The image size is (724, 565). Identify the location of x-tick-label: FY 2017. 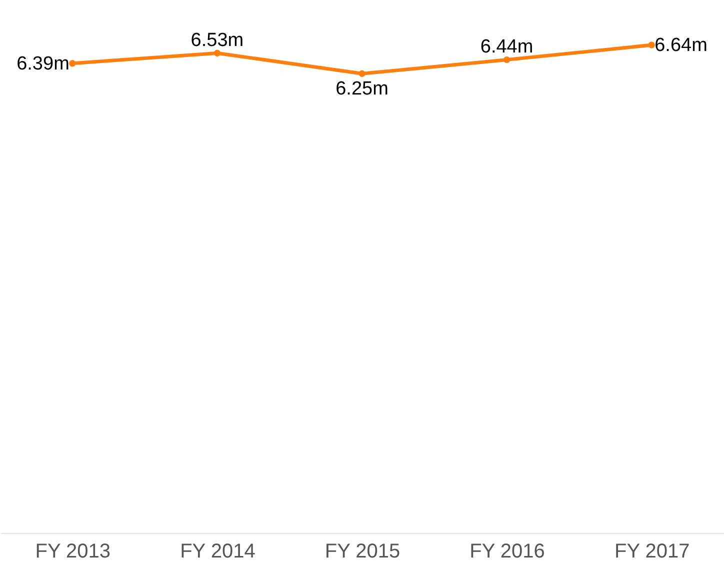
(652, 551).